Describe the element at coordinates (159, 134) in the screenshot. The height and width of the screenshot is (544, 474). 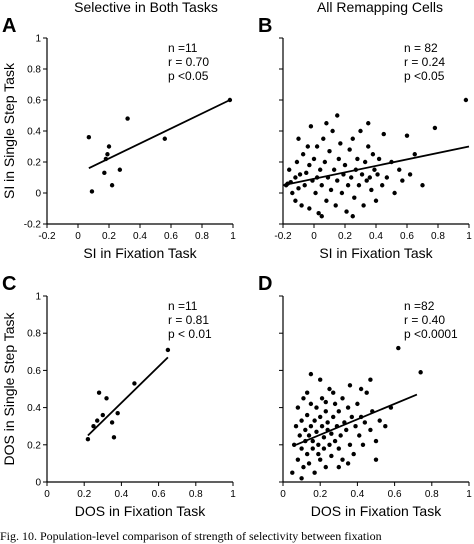
I see `regression-line` at that location.